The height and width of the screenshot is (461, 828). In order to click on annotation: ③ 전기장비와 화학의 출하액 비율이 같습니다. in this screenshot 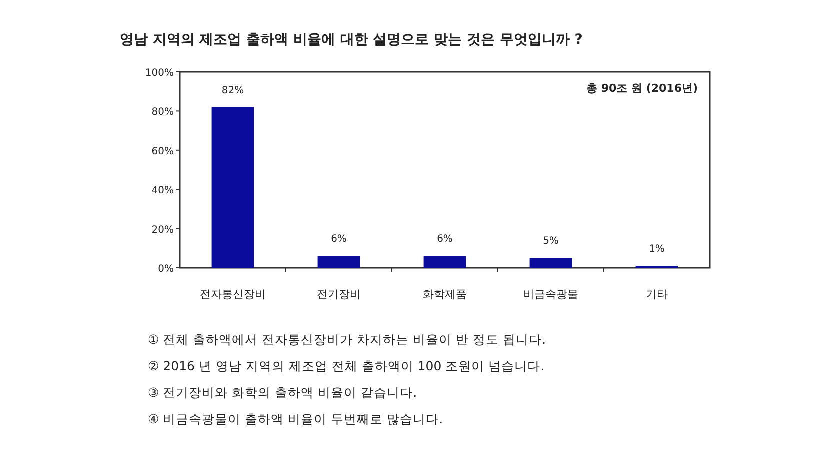, I will do `click(283, 392)`.